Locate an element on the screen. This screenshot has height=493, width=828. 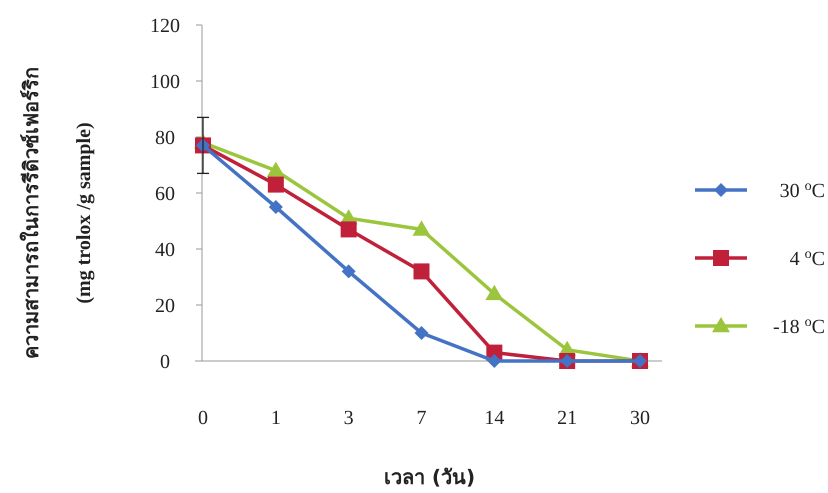
x-axis-title: เวลา (วัน) is located at coordinates (430, 477).